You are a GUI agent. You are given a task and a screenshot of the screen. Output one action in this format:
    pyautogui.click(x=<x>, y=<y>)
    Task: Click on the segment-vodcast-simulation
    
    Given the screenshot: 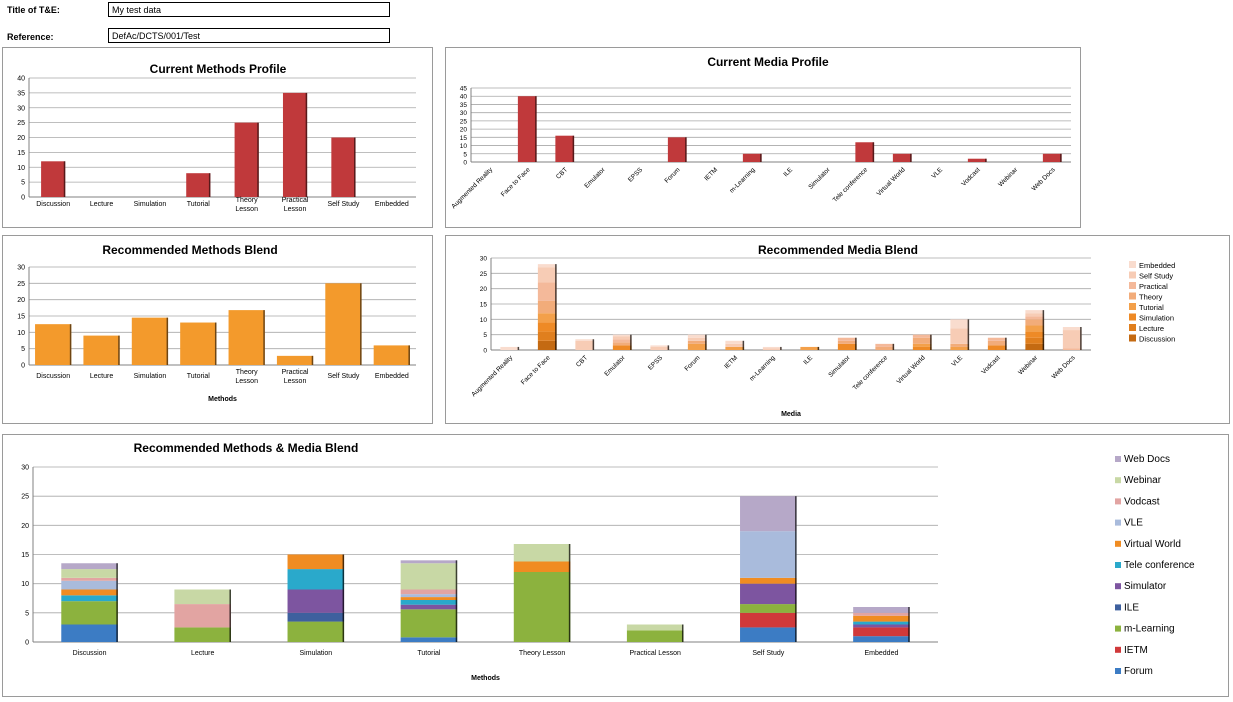 What is the action you would take?
    pyautogui.click(x=997, y=347)
    